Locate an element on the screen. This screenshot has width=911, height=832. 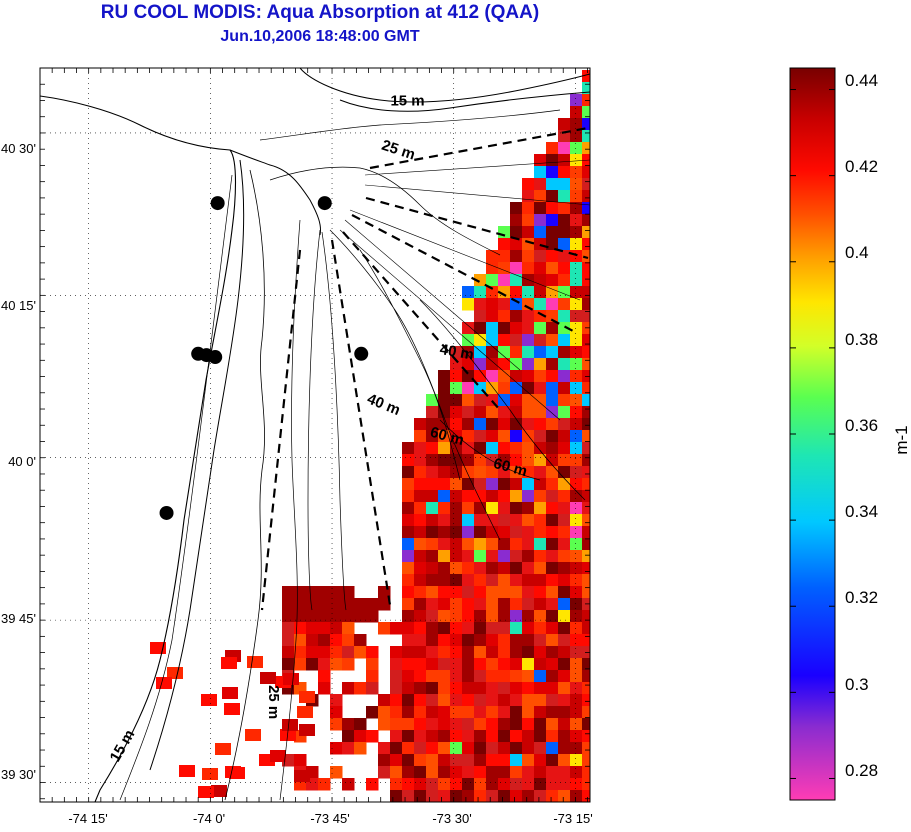
isobath-label: 40 m is located at coordinates (456, 352).